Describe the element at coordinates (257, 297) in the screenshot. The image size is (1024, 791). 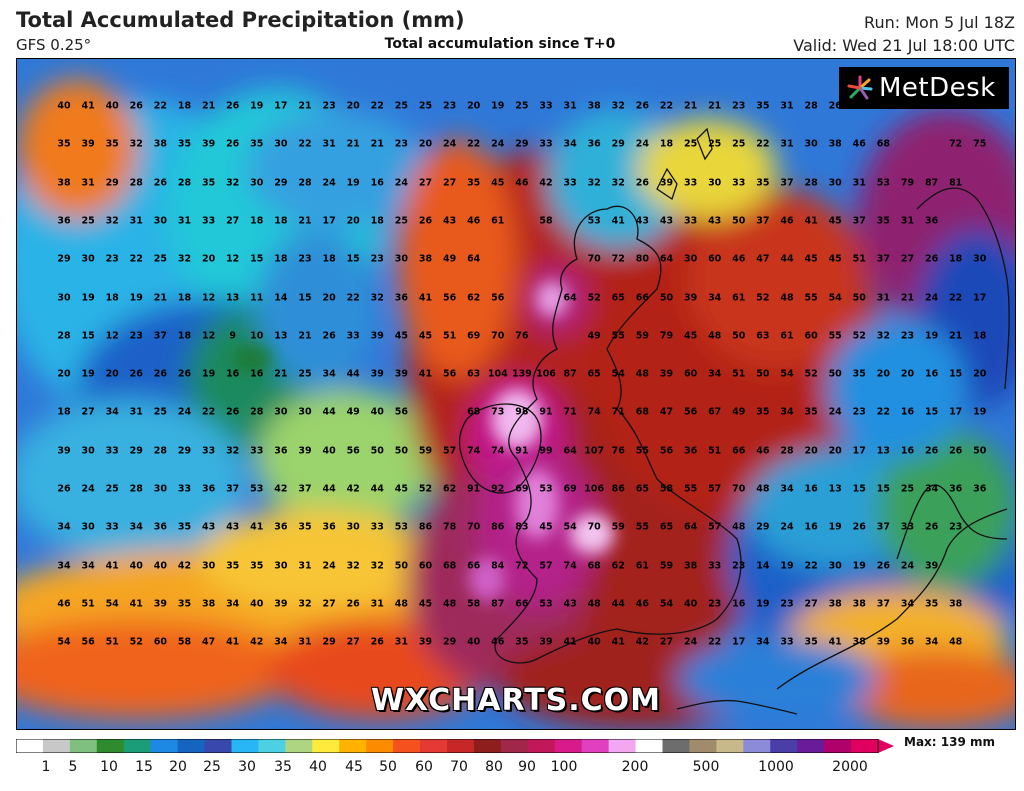
I see `grid-value: 11` at that location.